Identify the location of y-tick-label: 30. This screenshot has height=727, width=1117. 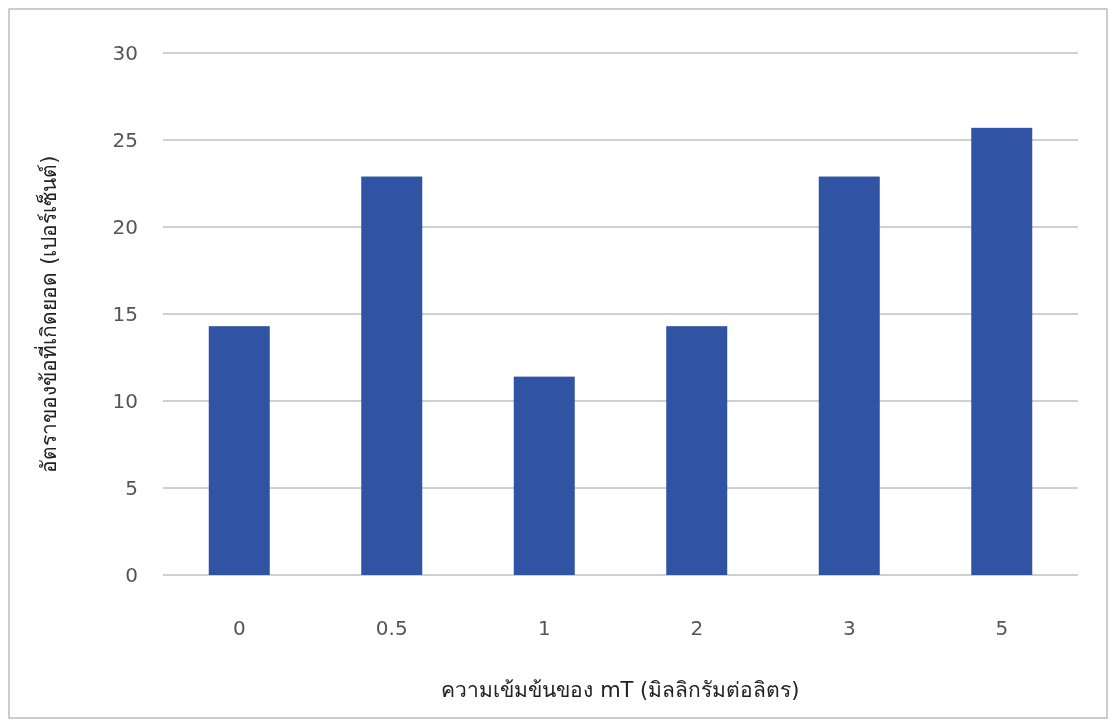
(125, 53).